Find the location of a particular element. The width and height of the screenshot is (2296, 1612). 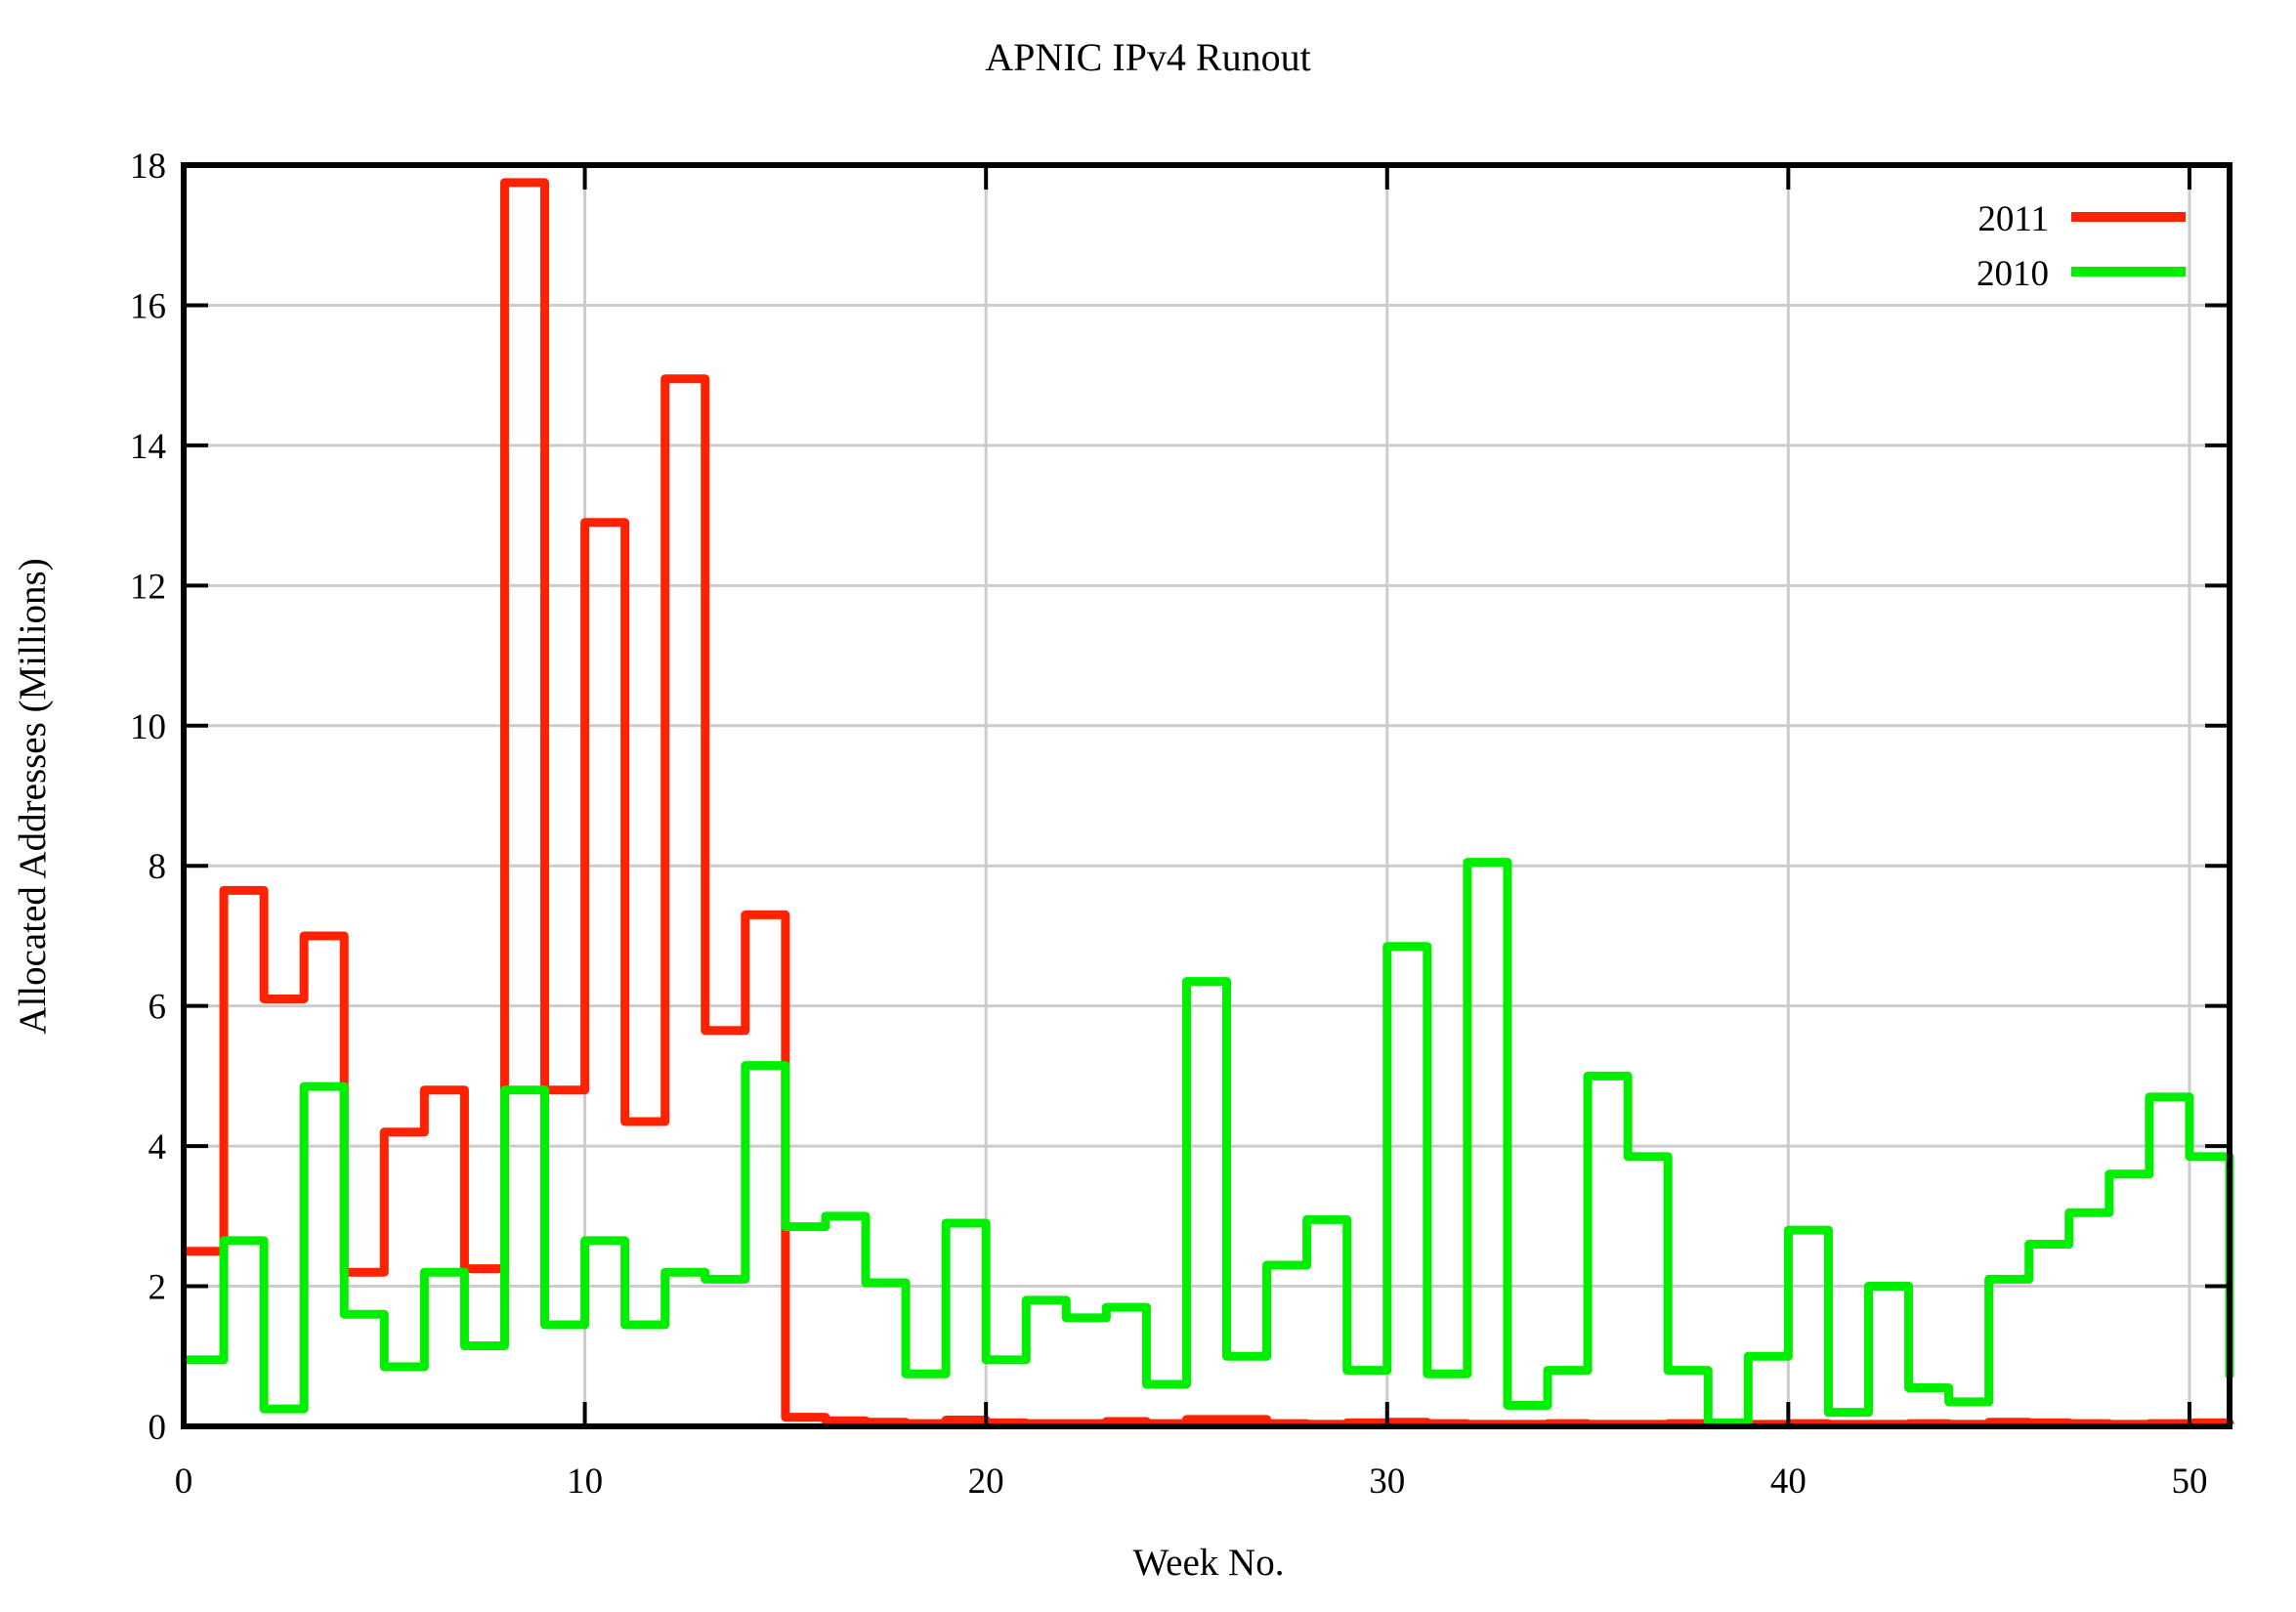

y-tick-label-12: 12 is located at coordinates (148, 587).